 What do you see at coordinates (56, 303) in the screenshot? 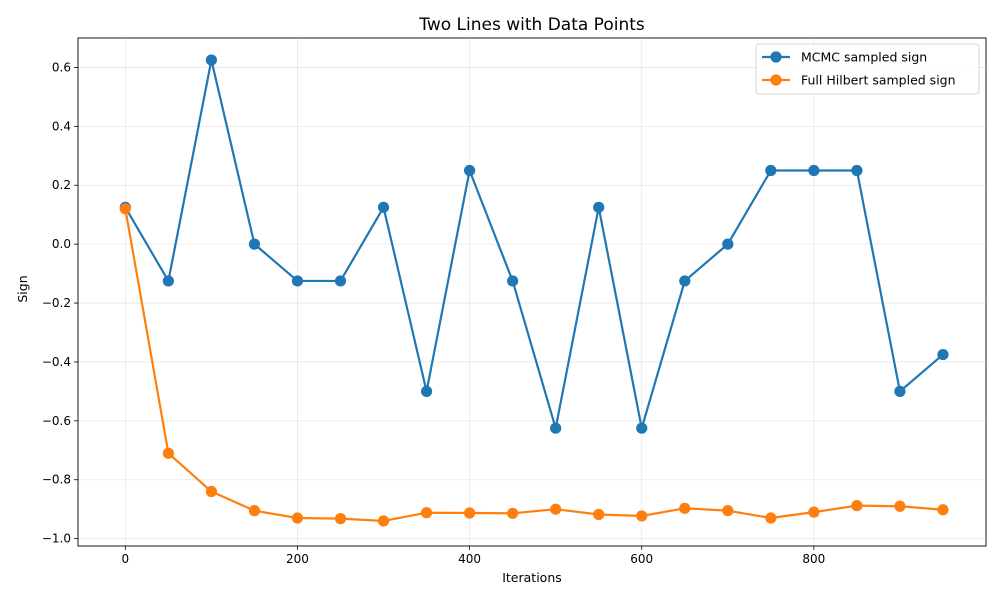
I see `y-tick-label: −0.2` at bounding box center [56, 303].